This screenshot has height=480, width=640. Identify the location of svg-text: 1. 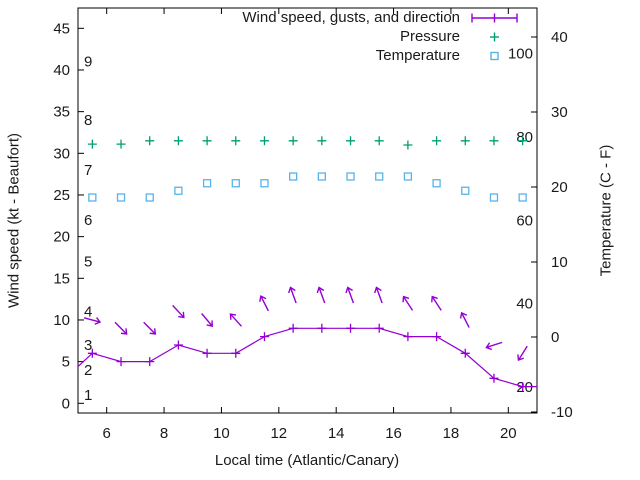
(88, 395).